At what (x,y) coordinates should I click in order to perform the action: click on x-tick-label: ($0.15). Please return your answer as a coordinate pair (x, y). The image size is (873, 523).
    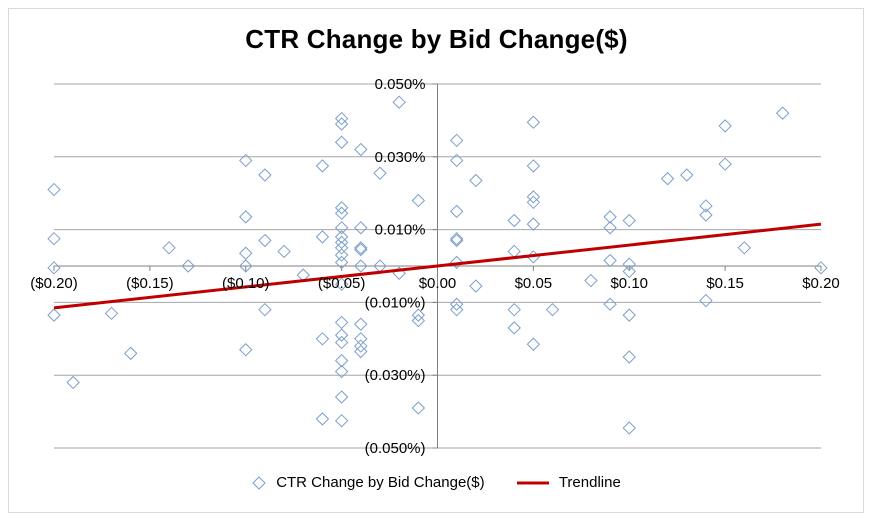
    Looking at the image, I should click on (150, 283).